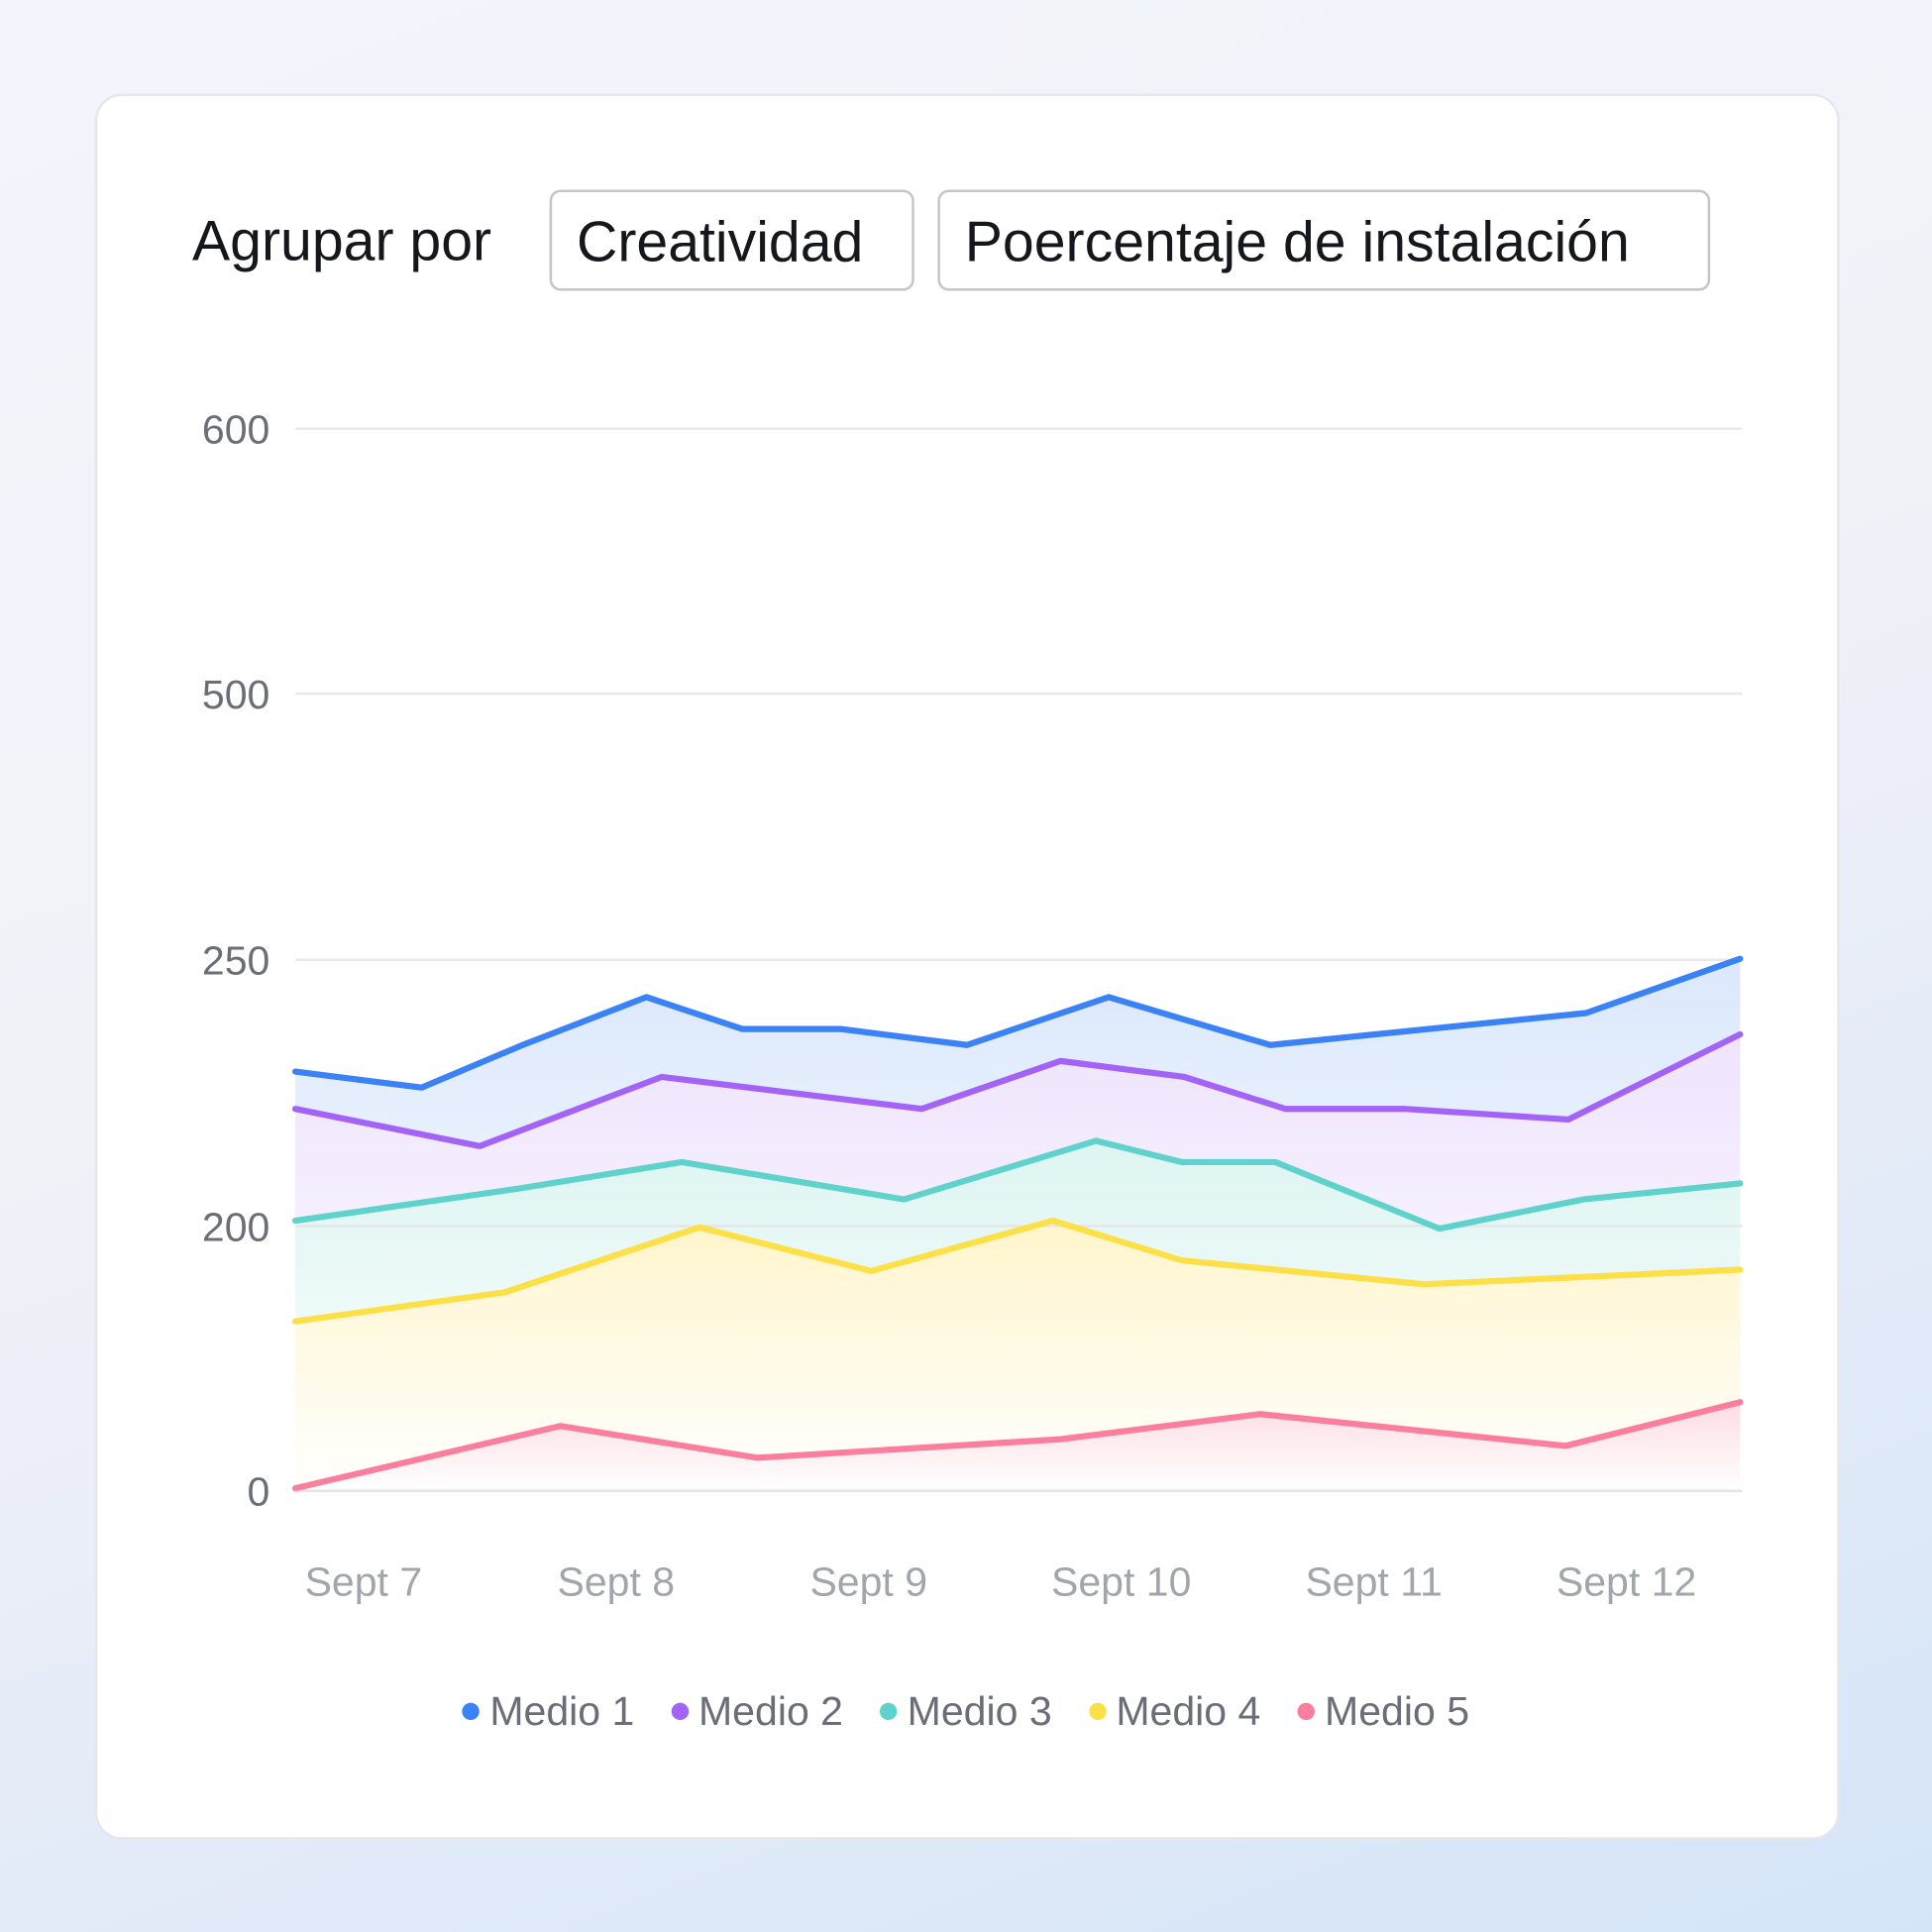  I want to click on legend-item: Medio 3, so click(966, 1711).